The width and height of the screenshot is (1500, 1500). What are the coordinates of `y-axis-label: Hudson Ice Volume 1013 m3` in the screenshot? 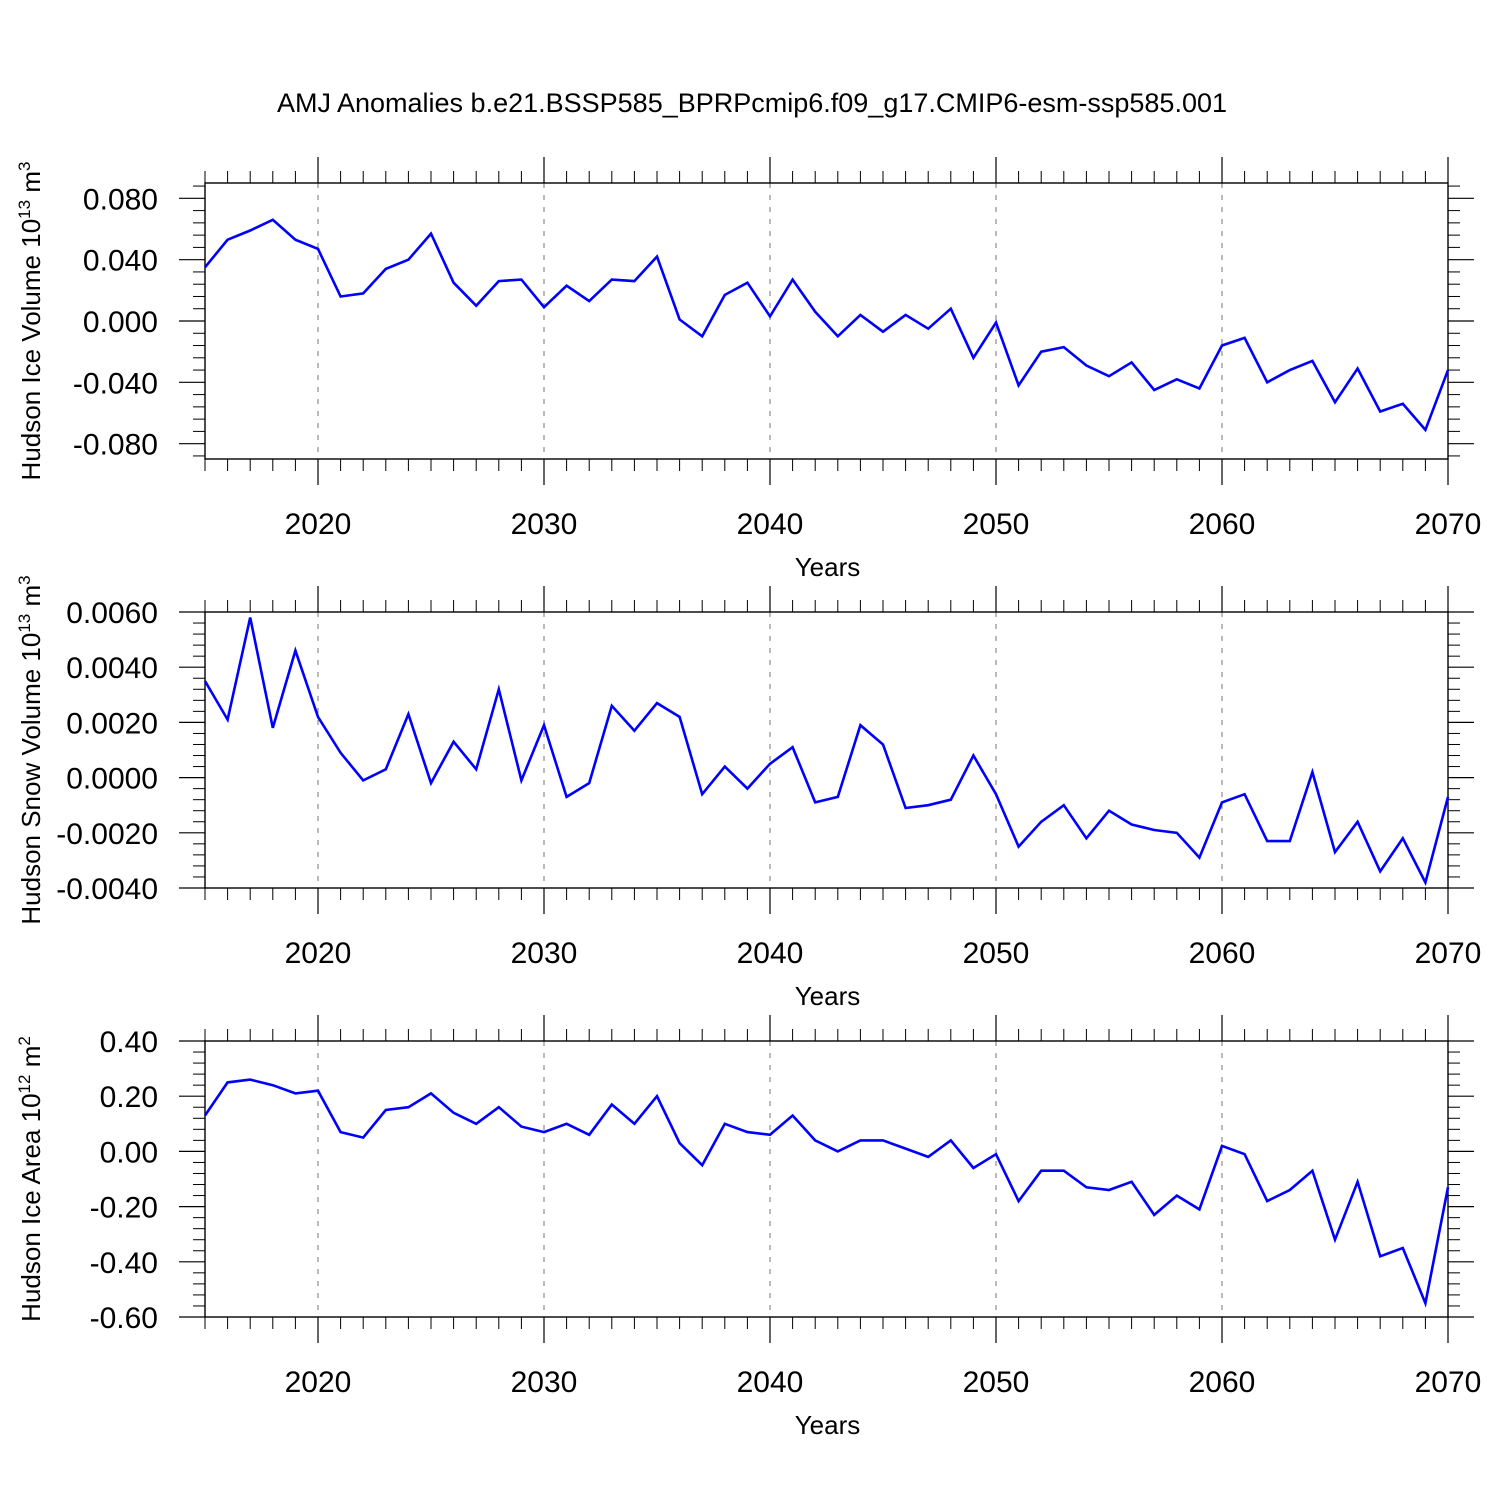 It's located at (30, 321).